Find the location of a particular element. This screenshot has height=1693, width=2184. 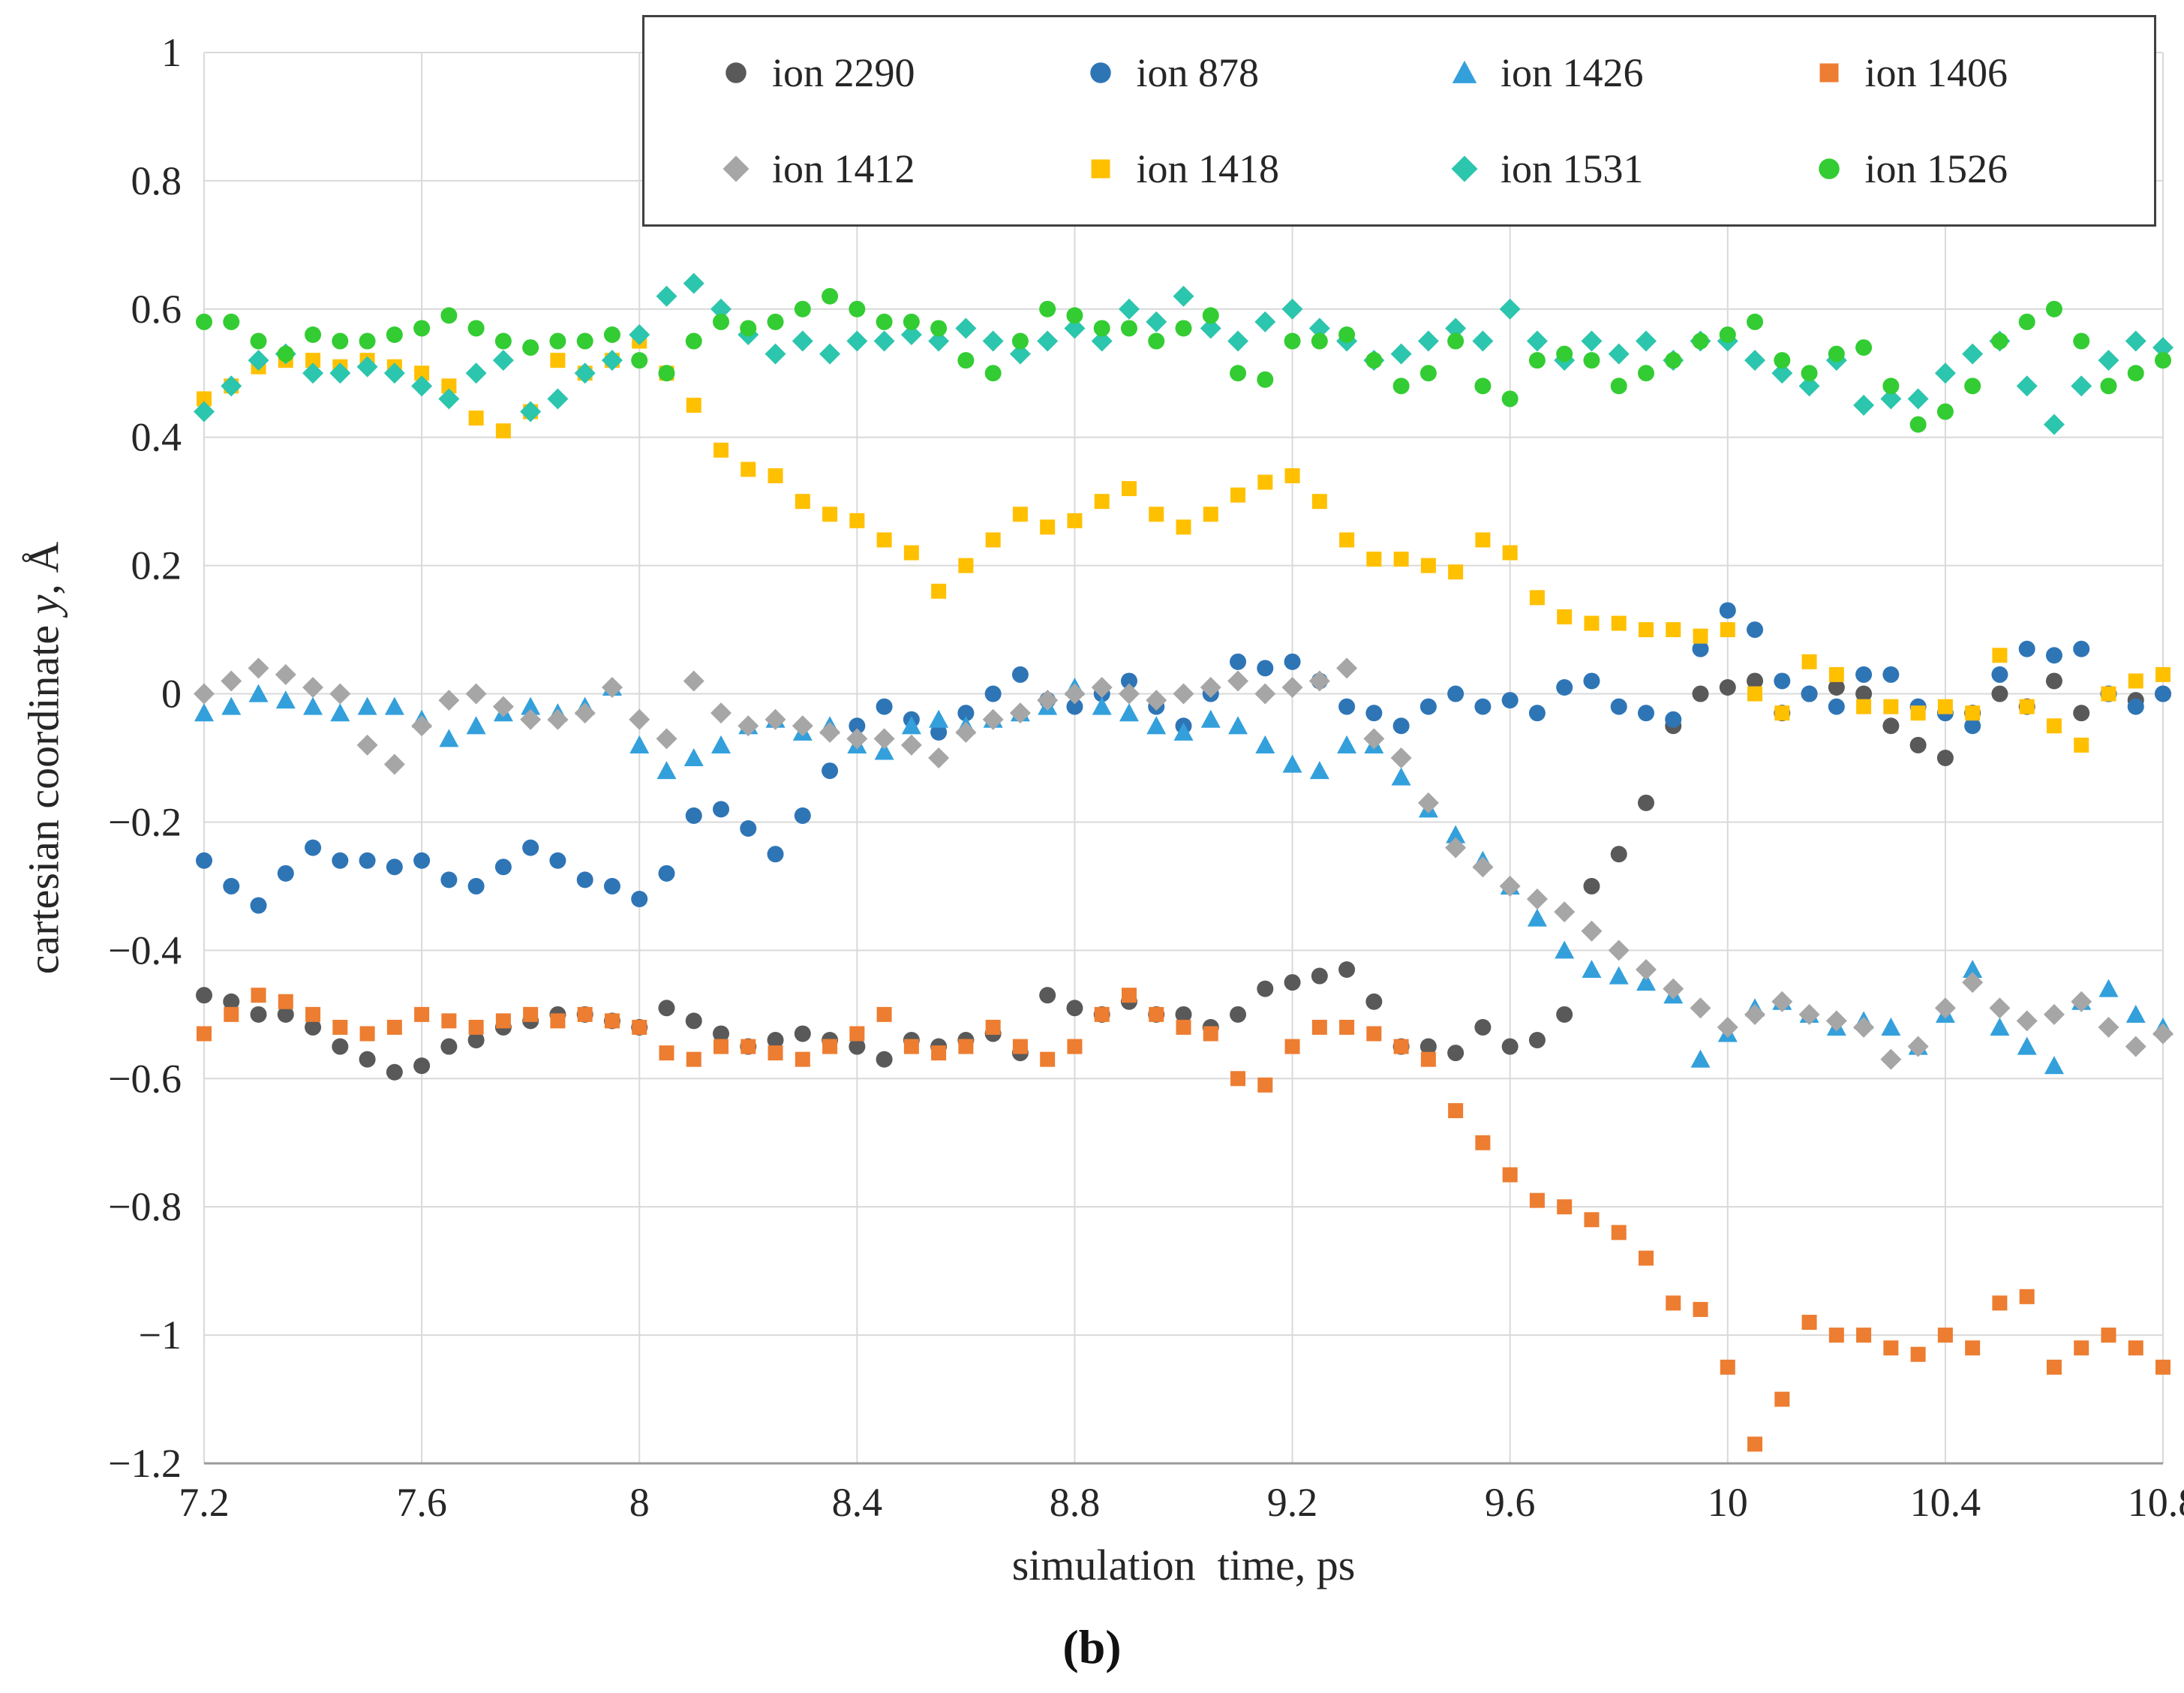

y-tick-label: 0 is located at coordinates (171, 694).